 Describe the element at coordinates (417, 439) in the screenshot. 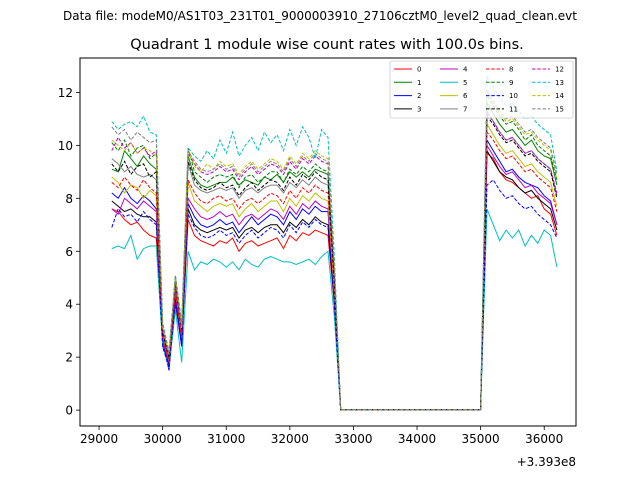

I see `x-tick-label: 34000` at that location.